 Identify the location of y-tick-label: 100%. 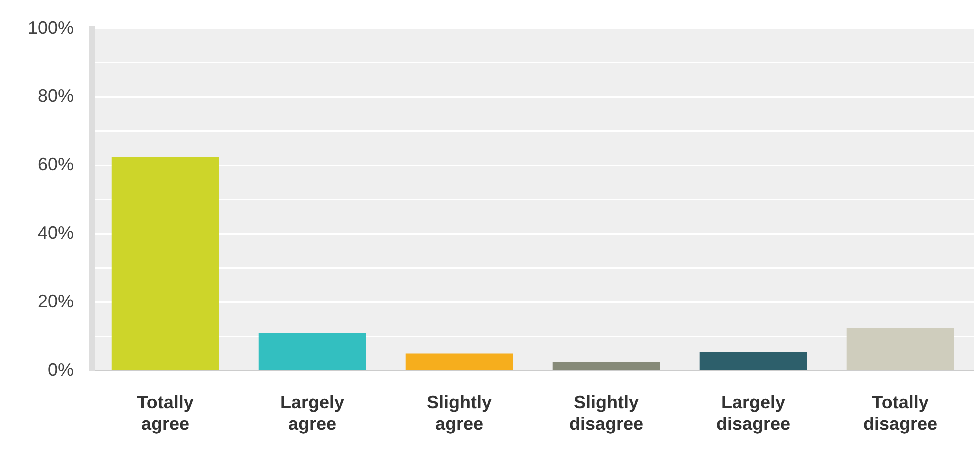
(51, 28).